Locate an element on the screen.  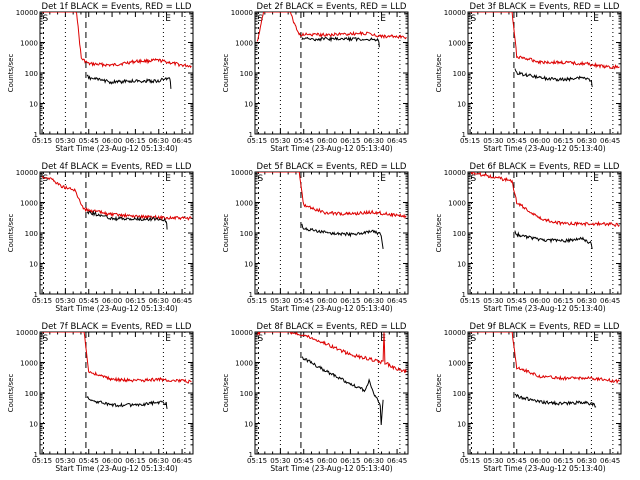
chart-title: Det 3f BLACK = Events, RED = LLD is located at coordinates (545, 7).